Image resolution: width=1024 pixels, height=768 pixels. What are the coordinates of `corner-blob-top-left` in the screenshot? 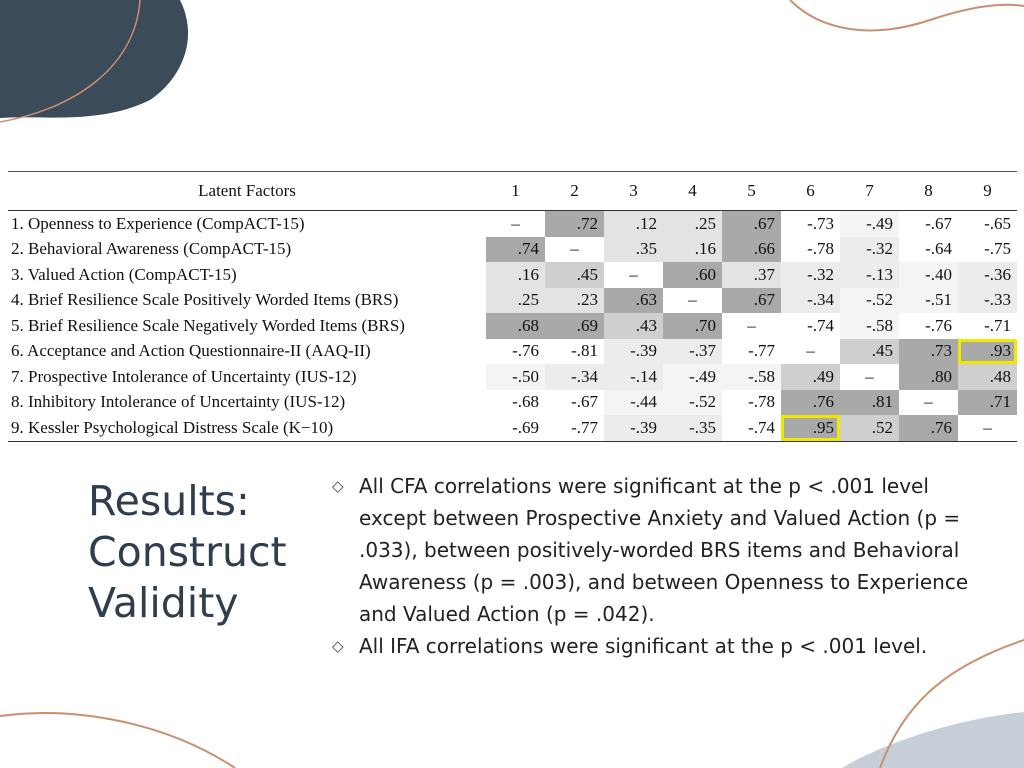 It's located at (94, 59).